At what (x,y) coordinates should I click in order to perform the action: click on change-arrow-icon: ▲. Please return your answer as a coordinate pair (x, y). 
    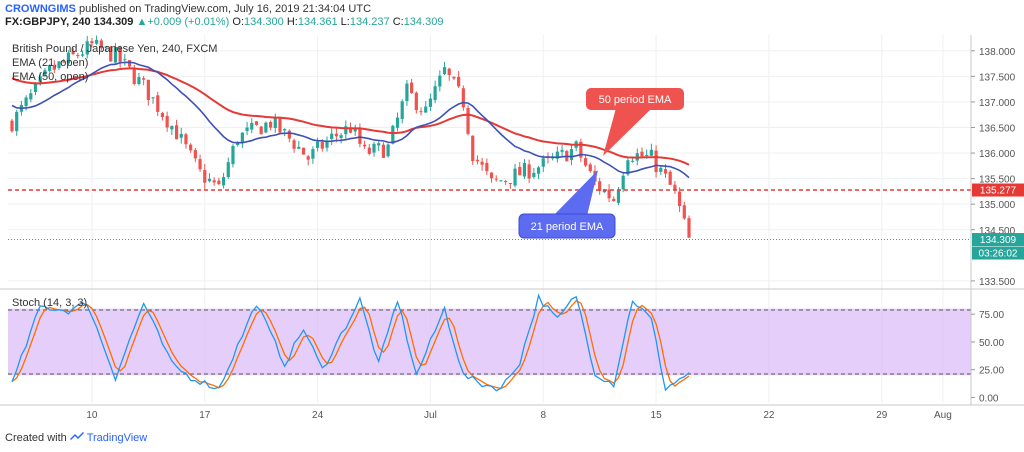
    Looking at the image, I should click on (142, 22).